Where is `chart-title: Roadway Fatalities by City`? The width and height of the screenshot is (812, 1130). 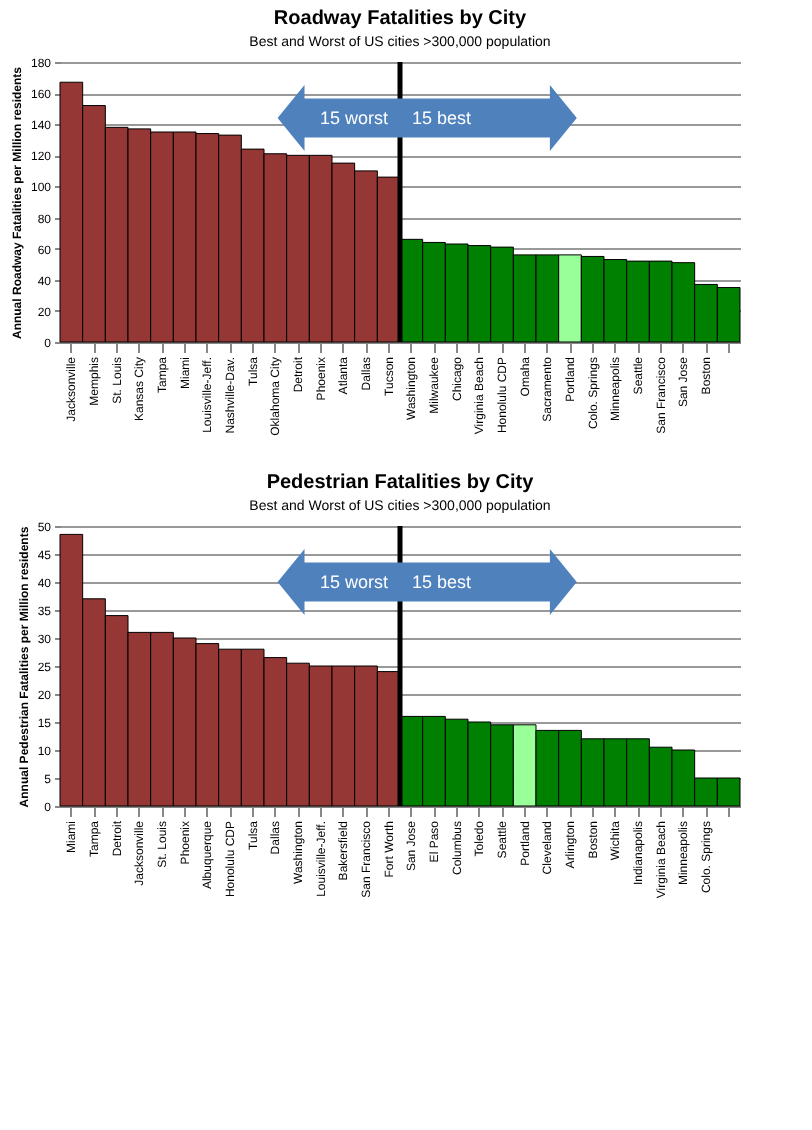 chart-title: Roadway Fatalities by City is located at coordinates (400, 19).